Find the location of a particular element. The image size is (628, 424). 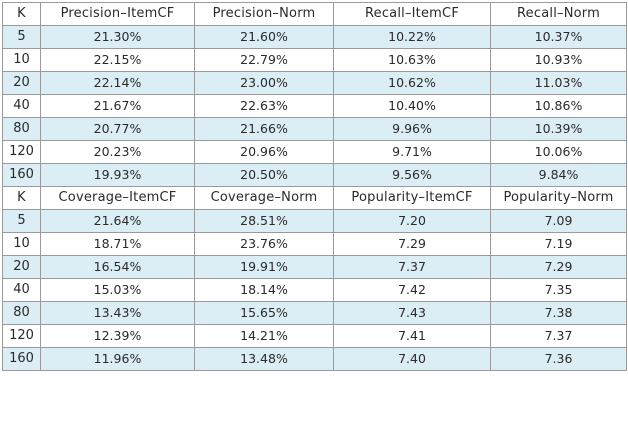

table-cell: 20.23% is located at coordinates (117, 152).